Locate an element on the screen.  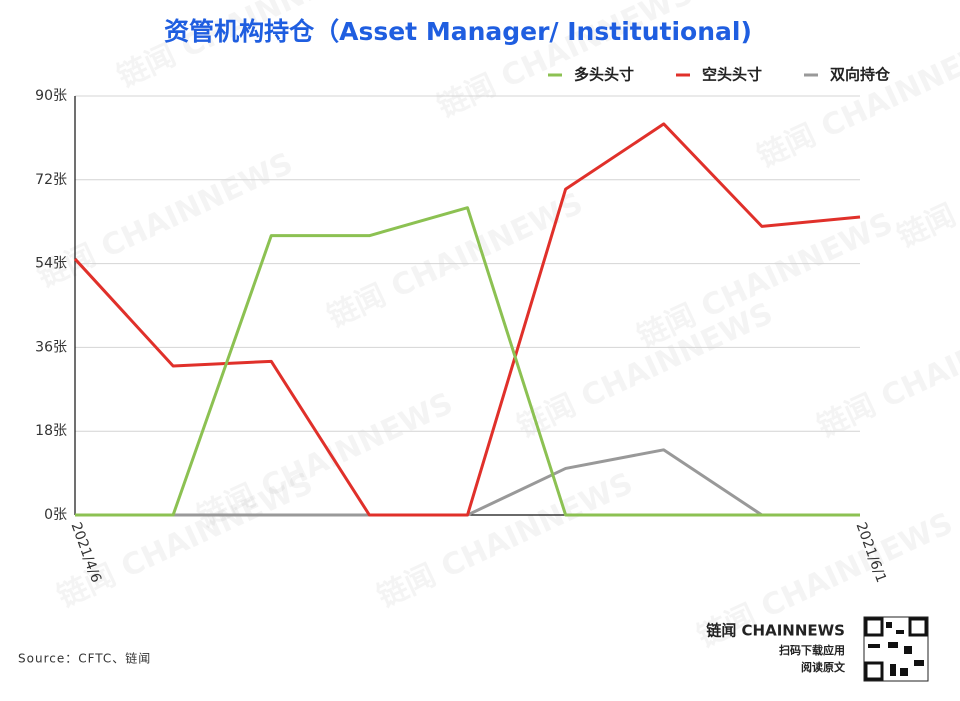
y-tick-label: 18张 is located at coordinates (51, 431).